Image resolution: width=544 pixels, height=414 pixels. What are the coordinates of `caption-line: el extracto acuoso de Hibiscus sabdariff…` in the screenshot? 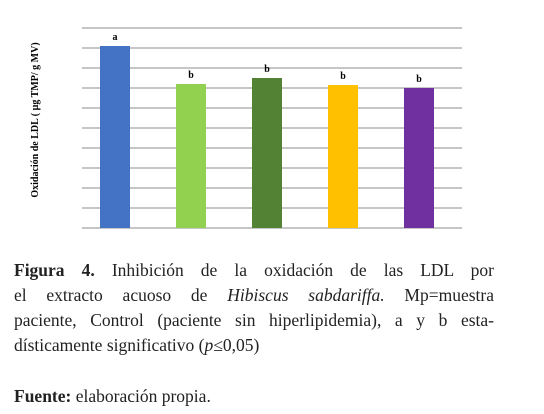 It's located at (254, 295).